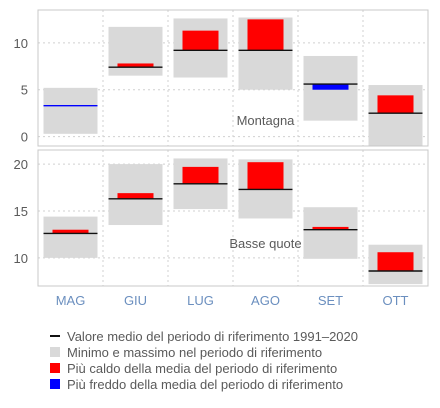 The image size is (440, 408). I want to click on mean-line-swatch-icon, so click(55, 336).